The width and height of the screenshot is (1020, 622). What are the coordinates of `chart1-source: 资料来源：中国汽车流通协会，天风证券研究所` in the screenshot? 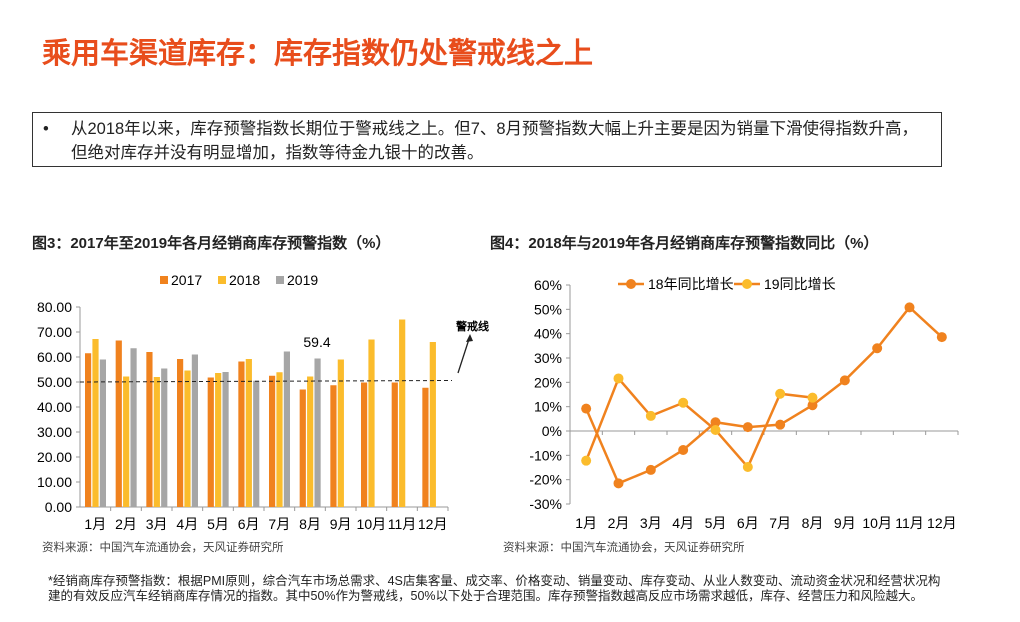 It's located at (163, 548).